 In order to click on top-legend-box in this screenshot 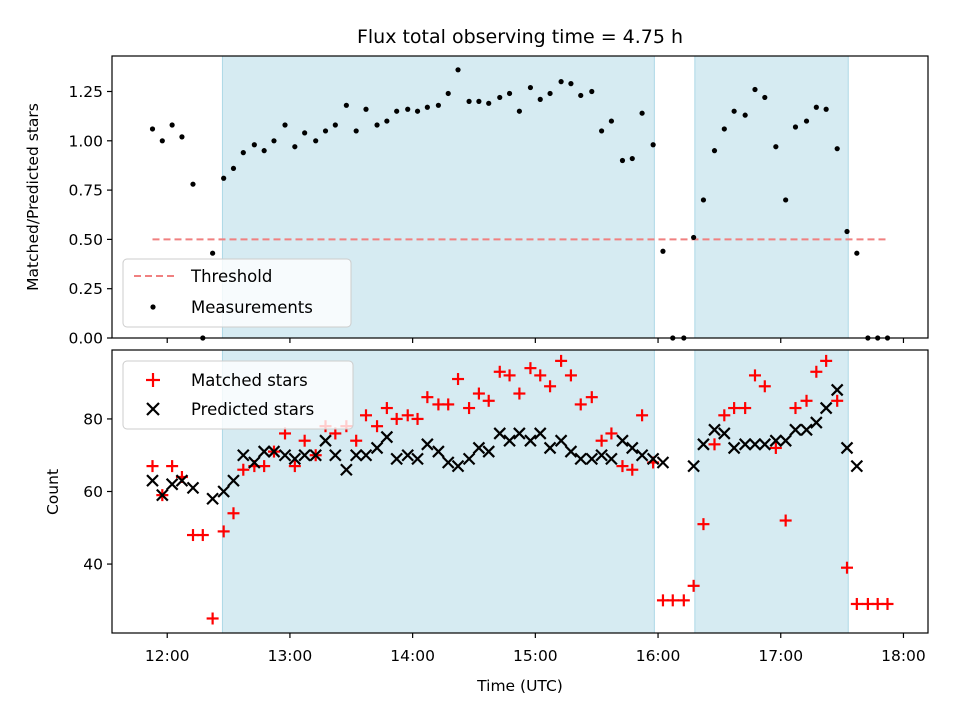, I will do `click(237, 293)`.